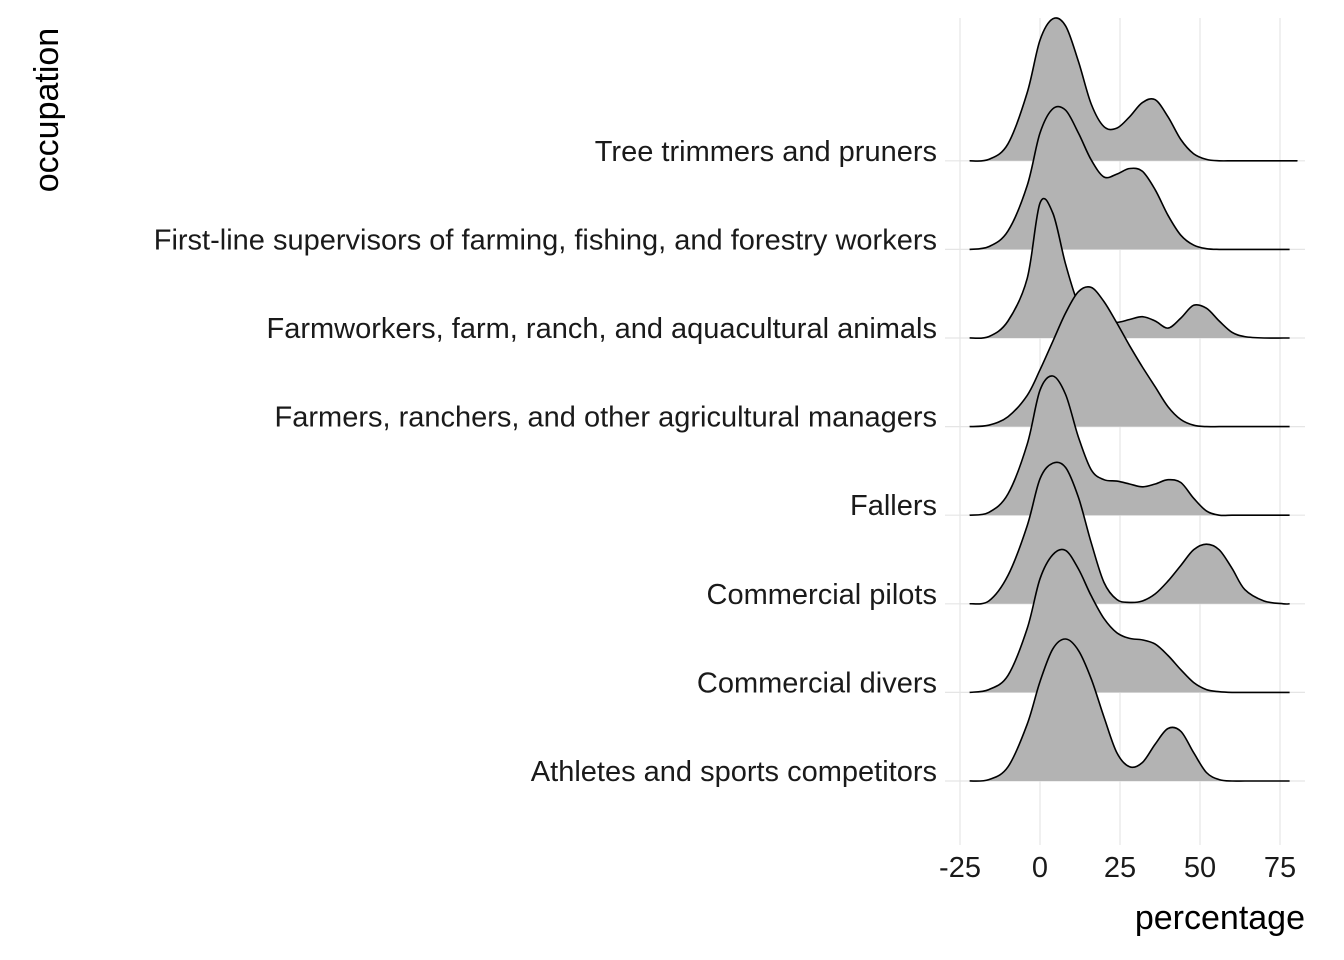 The image size is (1344, 960). What do you see at coordinates (766, 152) in the screenshot?
I see `category-label: Tree trimmers and pruners` at bounding box center [766, 152].